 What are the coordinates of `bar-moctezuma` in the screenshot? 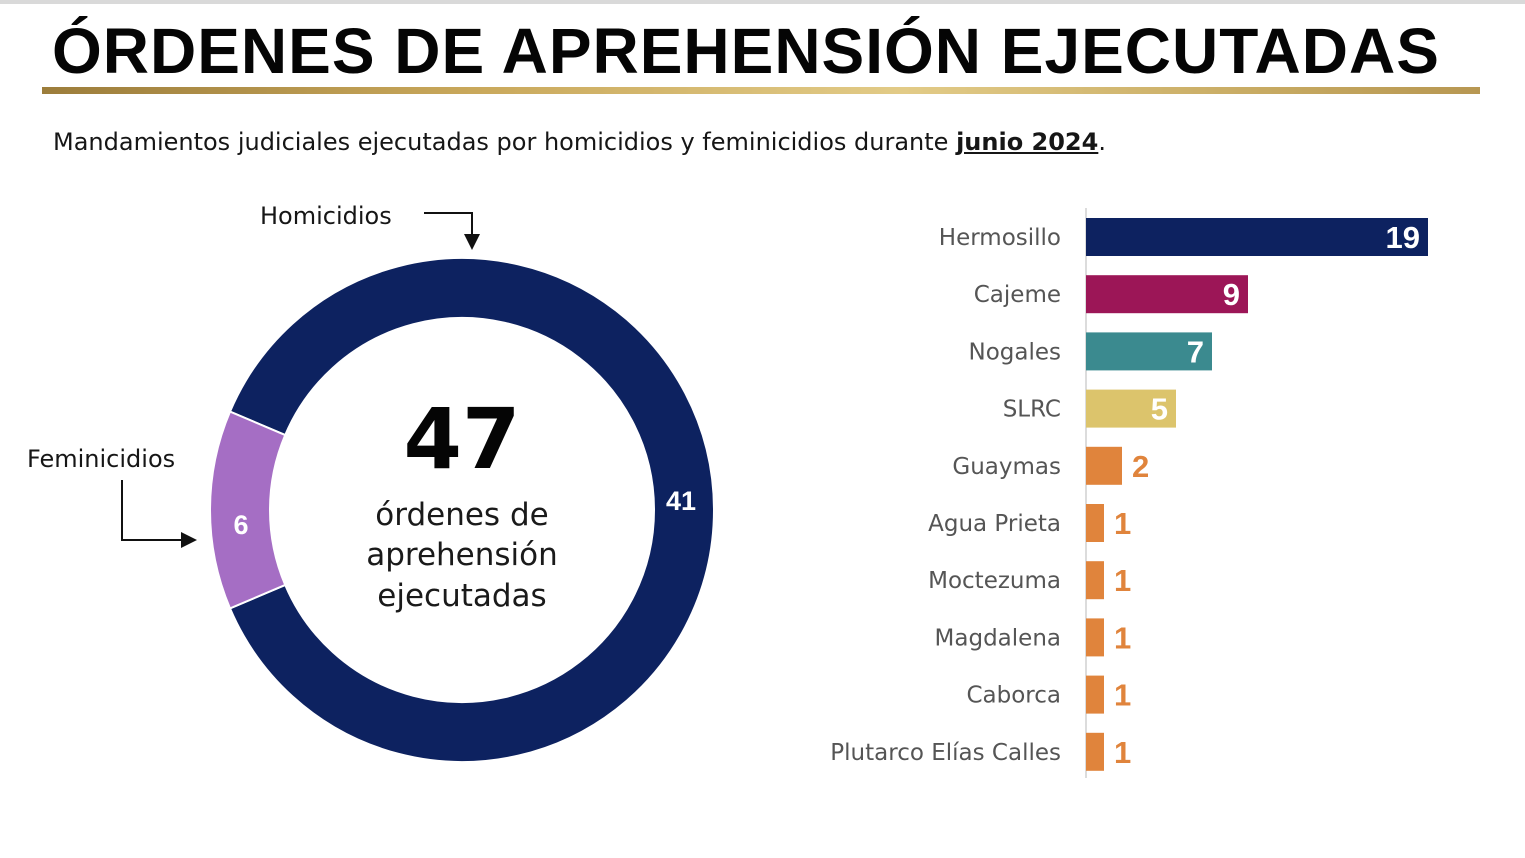 It's located at (1095, 580).